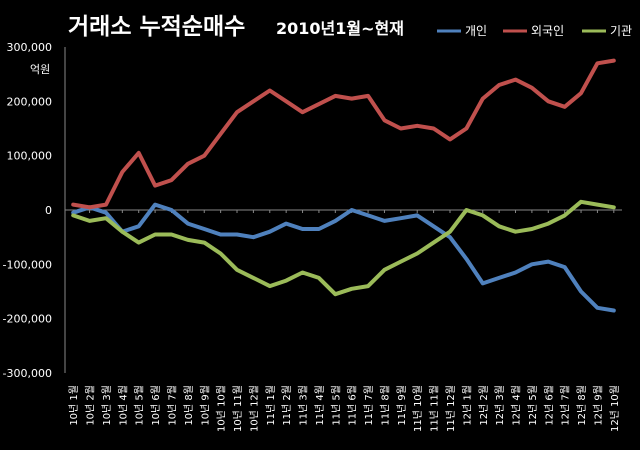  Describe the element at coordinates (615, 408) in the screenshot. I see `x-tick-label: 12년 10월` at that location.